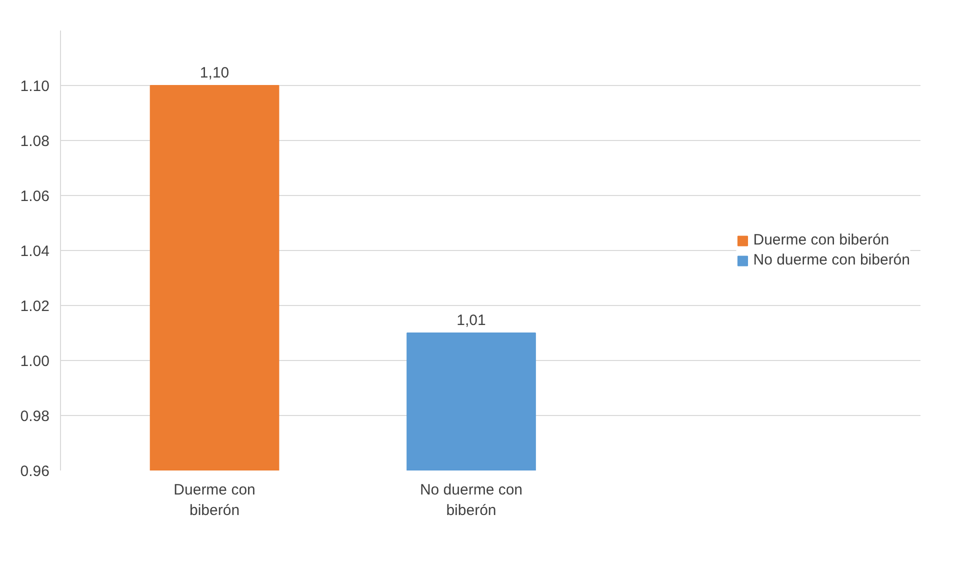  I want to click on y-tick-label: 1.08, so click(35, 141).